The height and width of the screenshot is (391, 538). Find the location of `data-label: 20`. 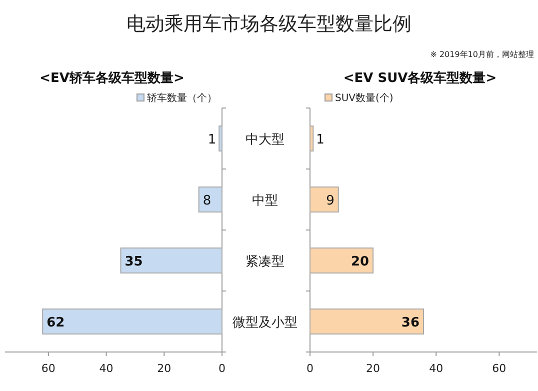

data-label: 20 is located at coordinates (360, 262).